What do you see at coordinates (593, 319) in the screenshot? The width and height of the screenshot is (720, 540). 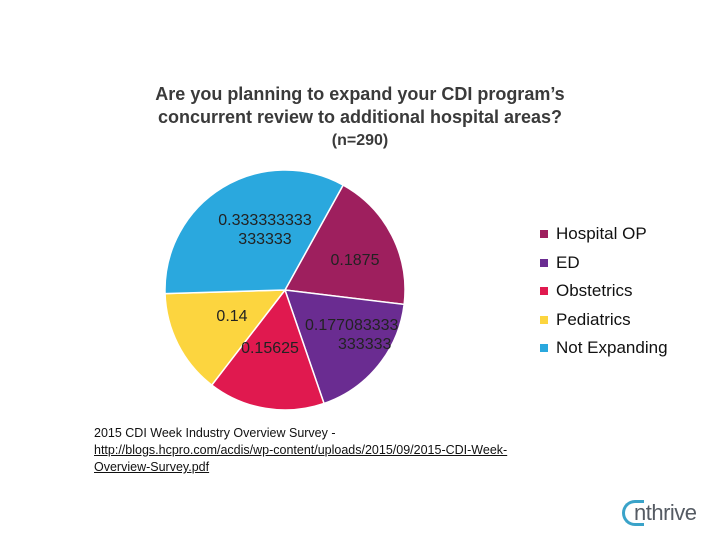 I see `legend-label: Pediatrics` at bounding box center [593, 319].